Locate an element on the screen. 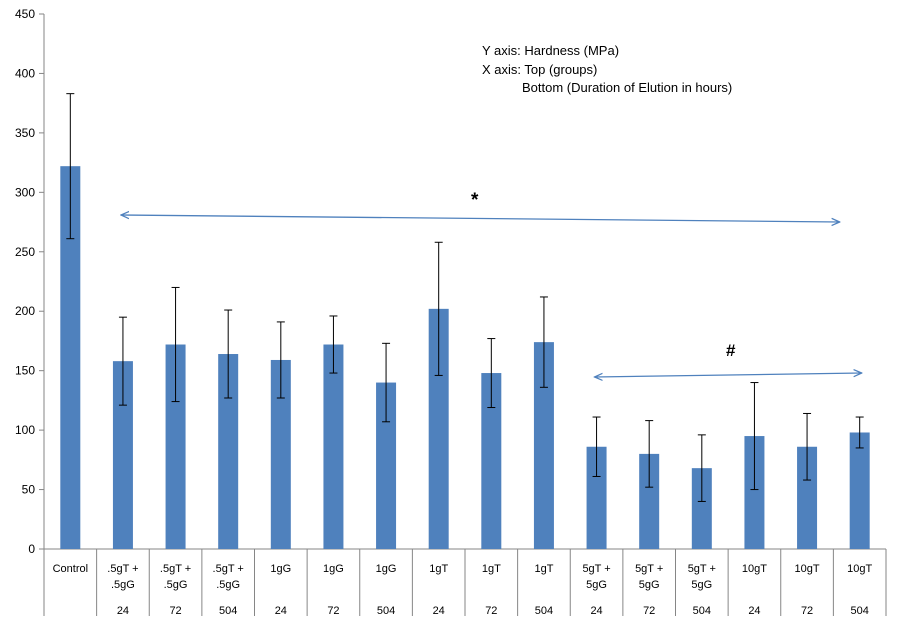  y-tick-label: 100 is located at coordinates (25, 430).